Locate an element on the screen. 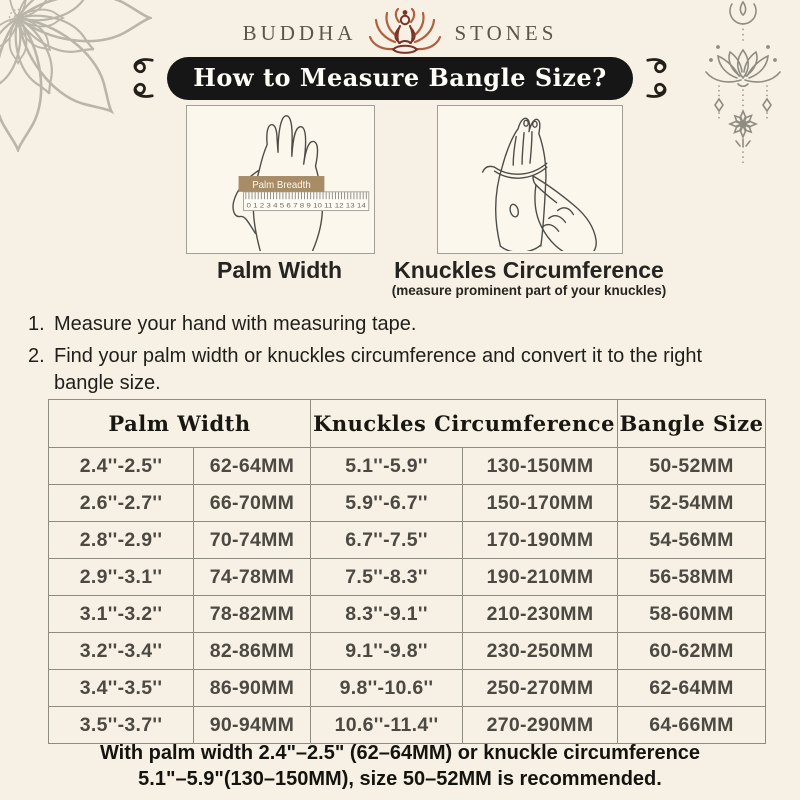  mandala-corner-icon is located at coordinates (76, 76).